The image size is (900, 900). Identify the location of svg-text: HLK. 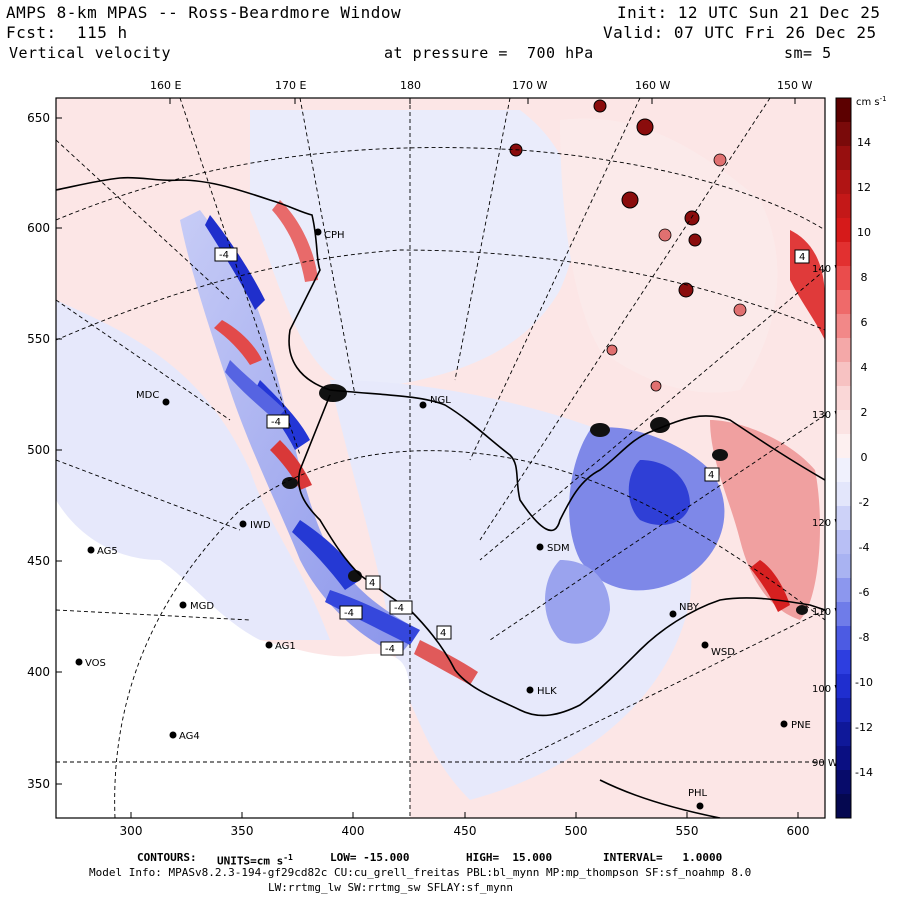
(547, 691).